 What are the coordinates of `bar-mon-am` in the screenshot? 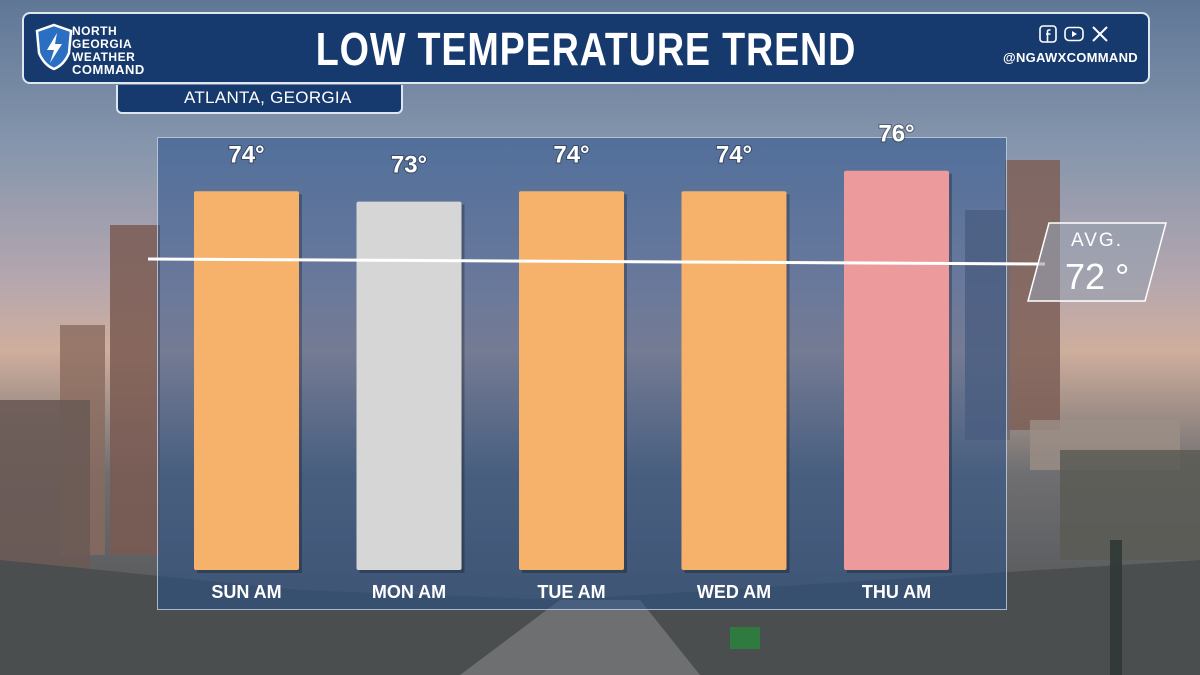 It's located at (409, 385).